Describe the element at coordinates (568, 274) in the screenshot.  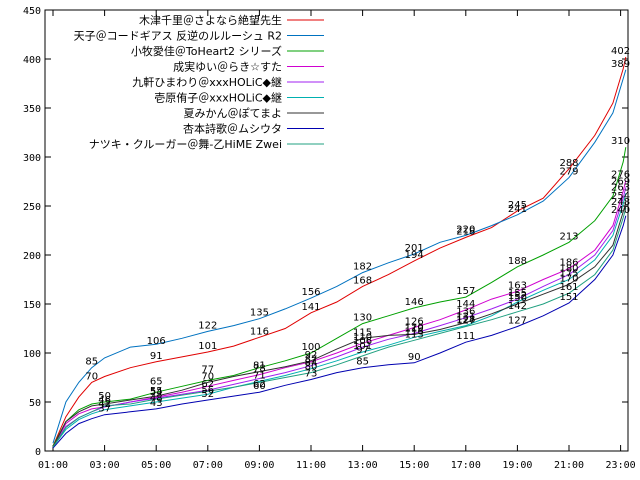
I see `data-label: 175` at that location.